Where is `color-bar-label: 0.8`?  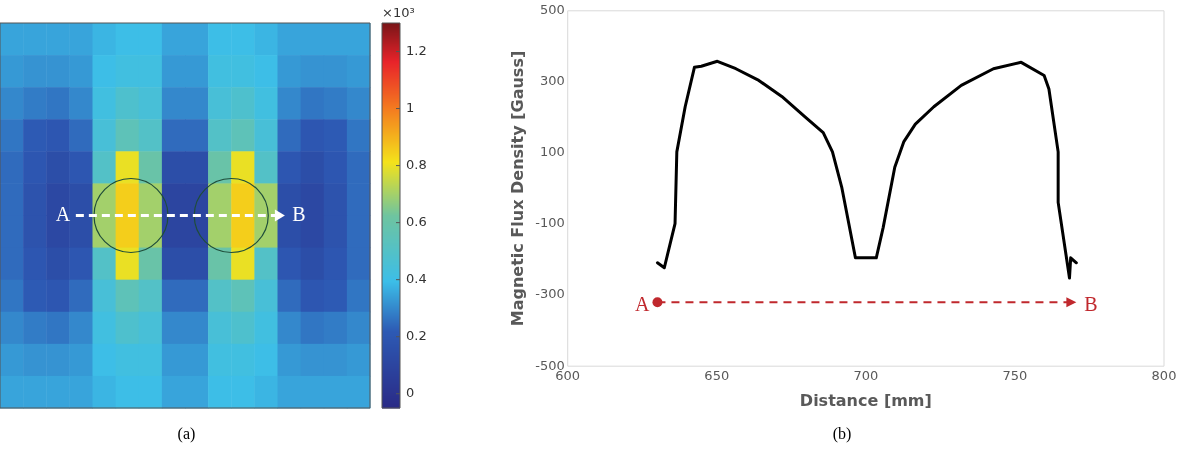
color-bar-label: 0.8 is located at coordinates (416, 164).